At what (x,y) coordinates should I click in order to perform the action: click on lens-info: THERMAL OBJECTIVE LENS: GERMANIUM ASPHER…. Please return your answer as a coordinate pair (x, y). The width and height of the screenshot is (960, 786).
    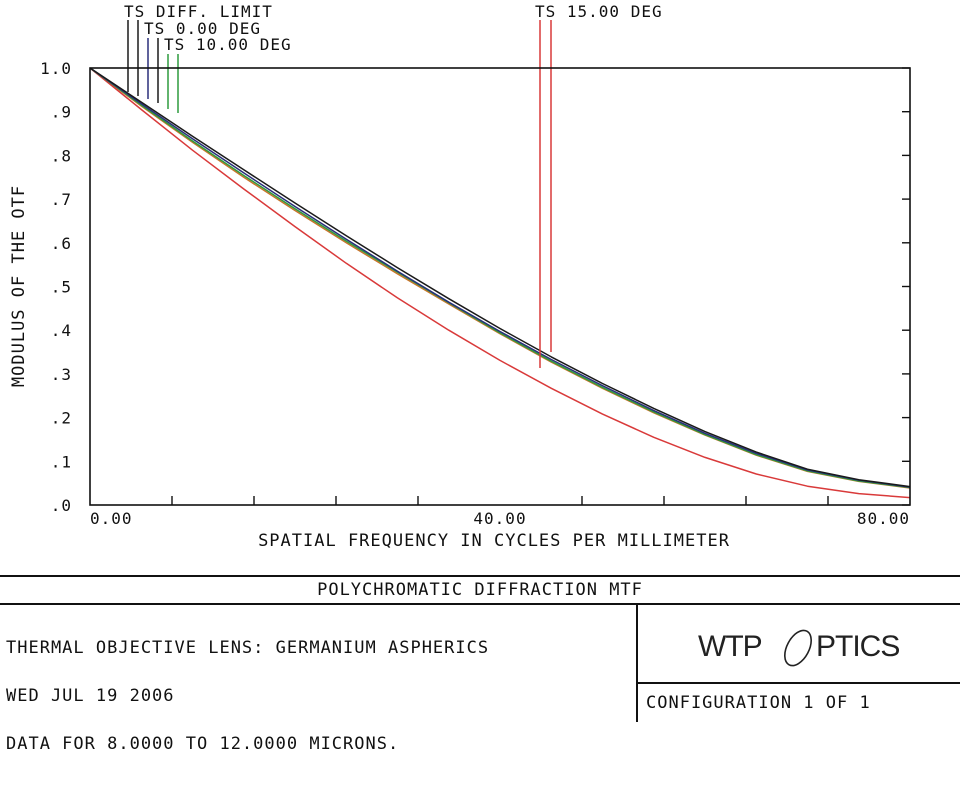
    Looking at the image, I should click on (247, 696).